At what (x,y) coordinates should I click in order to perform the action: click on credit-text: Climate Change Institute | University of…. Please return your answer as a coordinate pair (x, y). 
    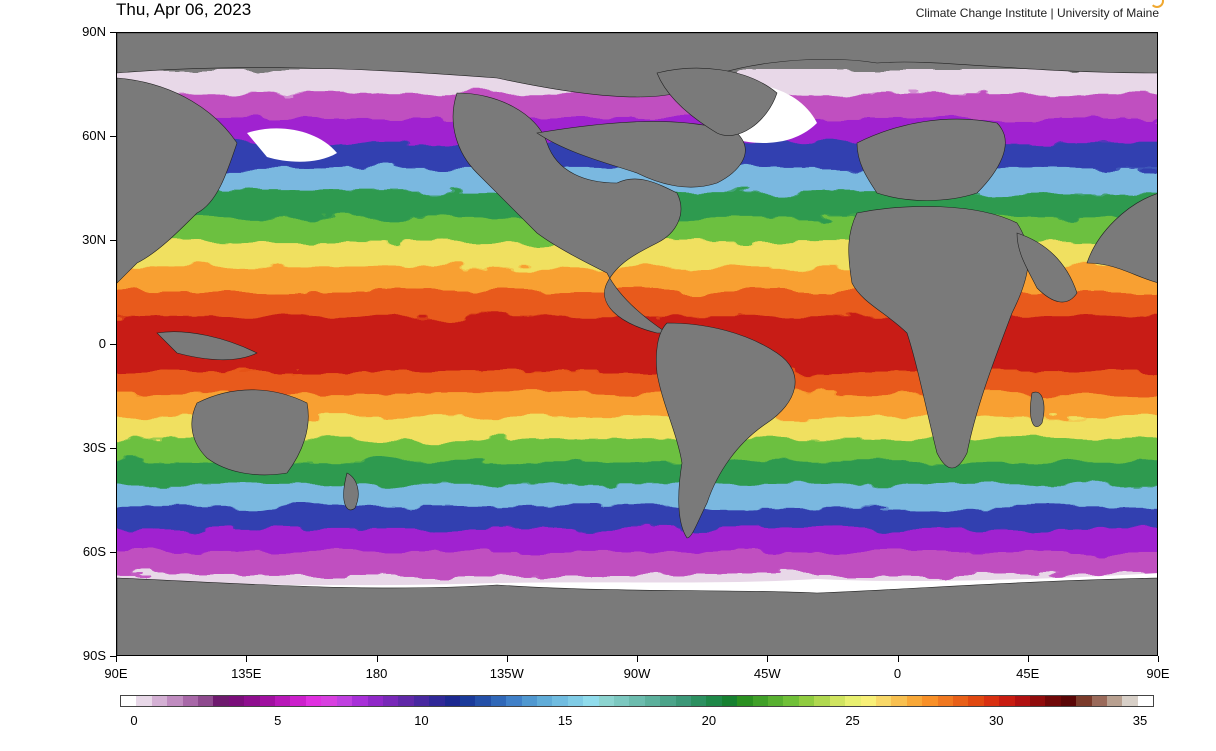
    Looking at the image, I should click on (1037, 13).